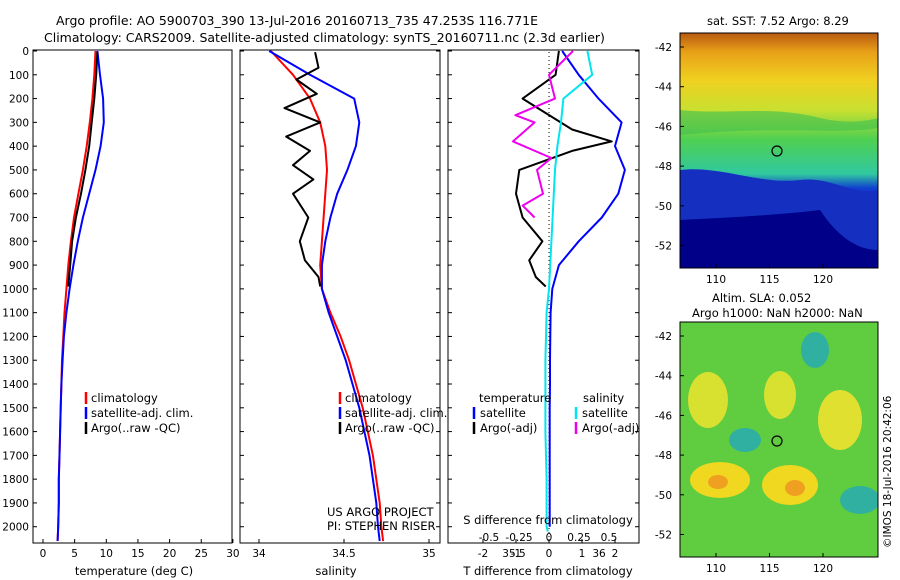 The height and width of the screenshot is (580, 900). What do you see at coordinates (777, 313) in the screenshot?
I see `sla-map-subtitle: Argo h1000: NaN h2000: NaN` at bounding box center [777, 313].